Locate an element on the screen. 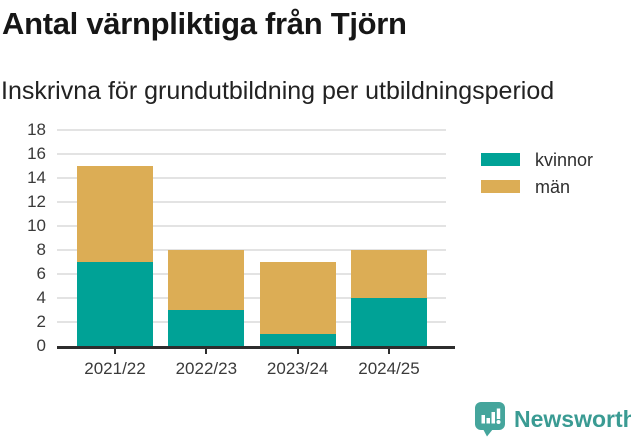 This screenshot has height=439, width=631. y-tick-label: 6 is located at coordinates (41, 273).